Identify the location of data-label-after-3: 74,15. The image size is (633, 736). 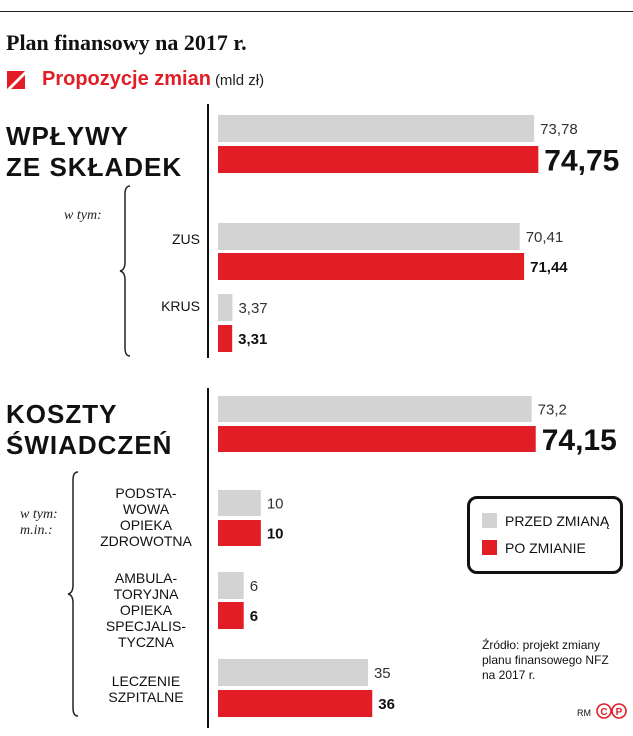
(579, 440).